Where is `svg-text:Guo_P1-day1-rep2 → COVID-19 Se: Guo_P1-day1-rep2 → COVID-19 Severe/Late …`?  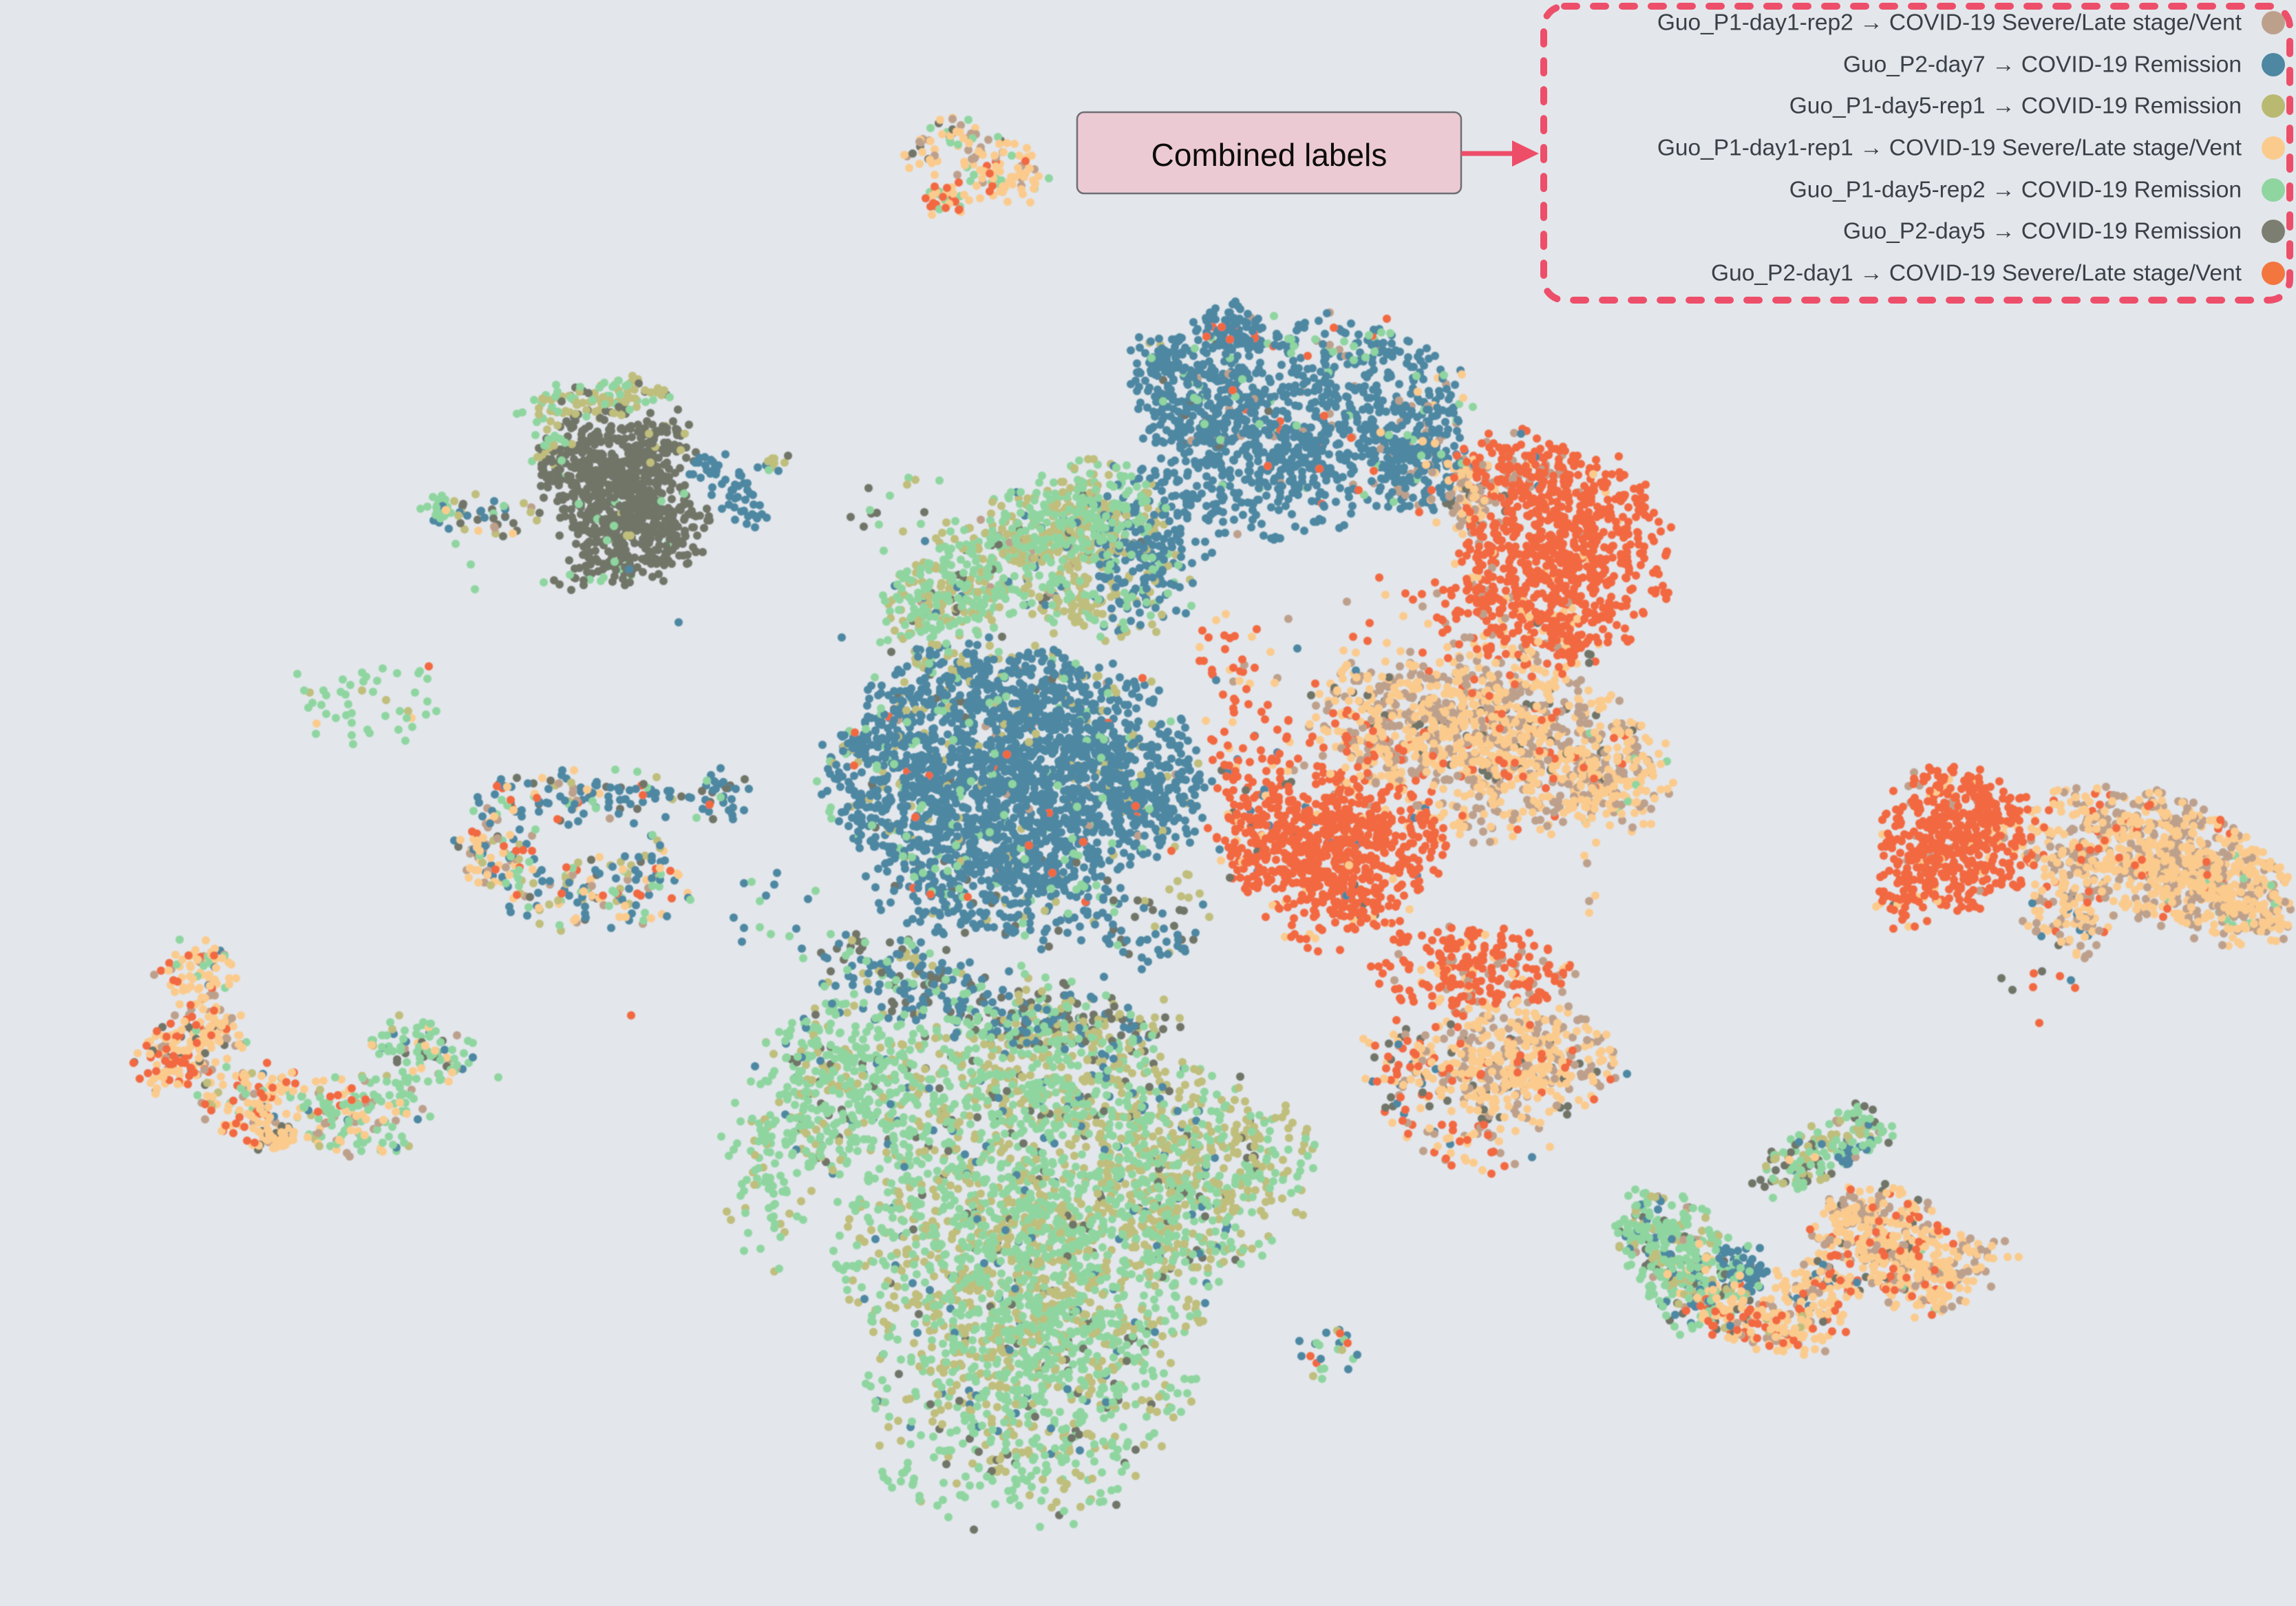
svg-text:Guo_P1-day1-rep2 → COVID-19 Se: Guo_P1-day1-rep2 → COVID-19 Severe/Late … is located at coordinates (1949, 23).